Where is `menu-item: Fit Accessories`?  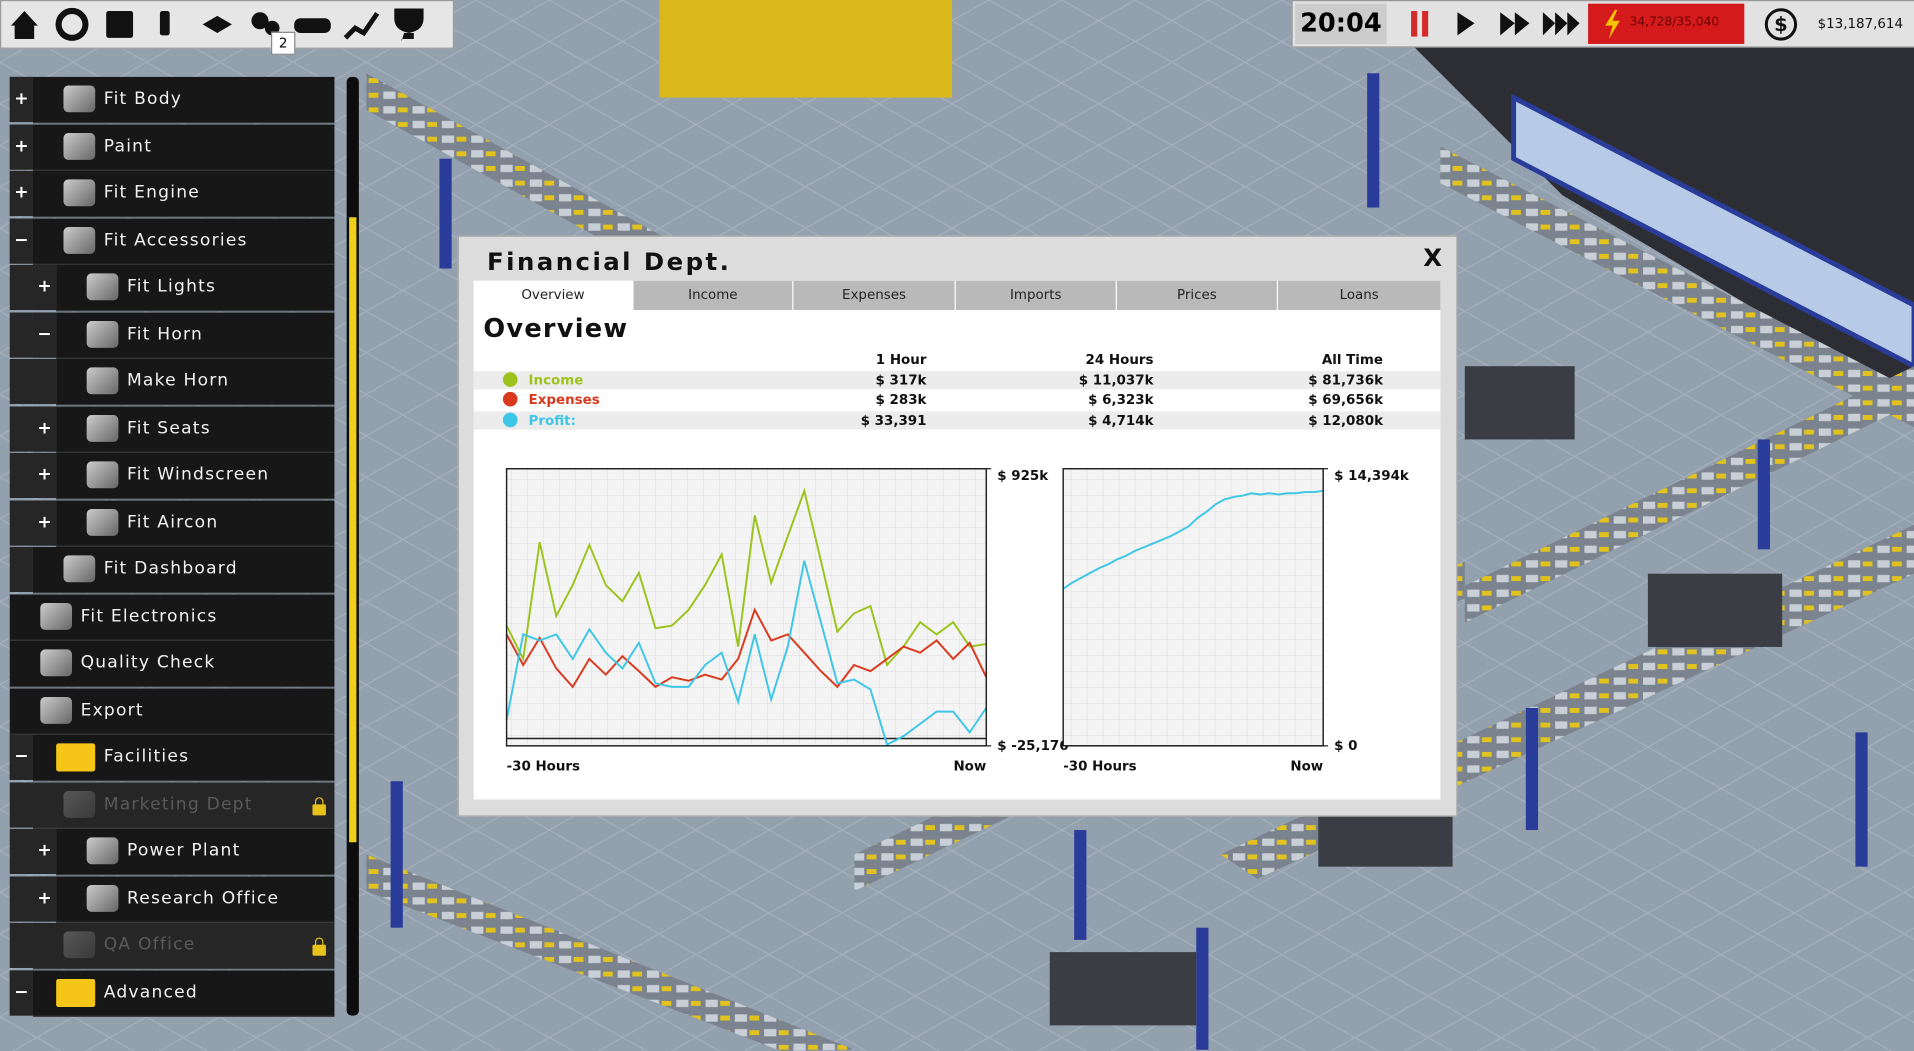 menu-item: Fit Accessories is located at coordinates (183, 241).